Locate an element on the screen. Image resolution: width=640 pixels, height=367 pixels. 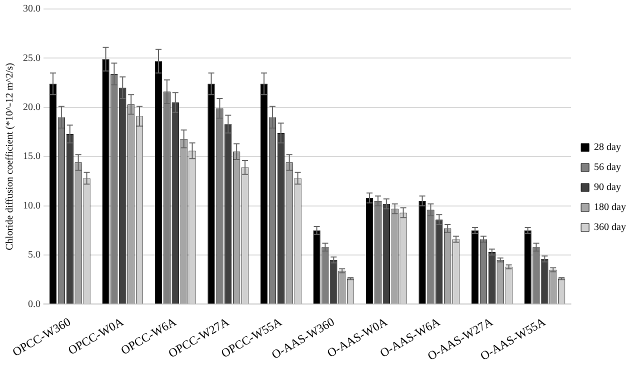
legend-label: 90 day is located at coordinates (608, 188).